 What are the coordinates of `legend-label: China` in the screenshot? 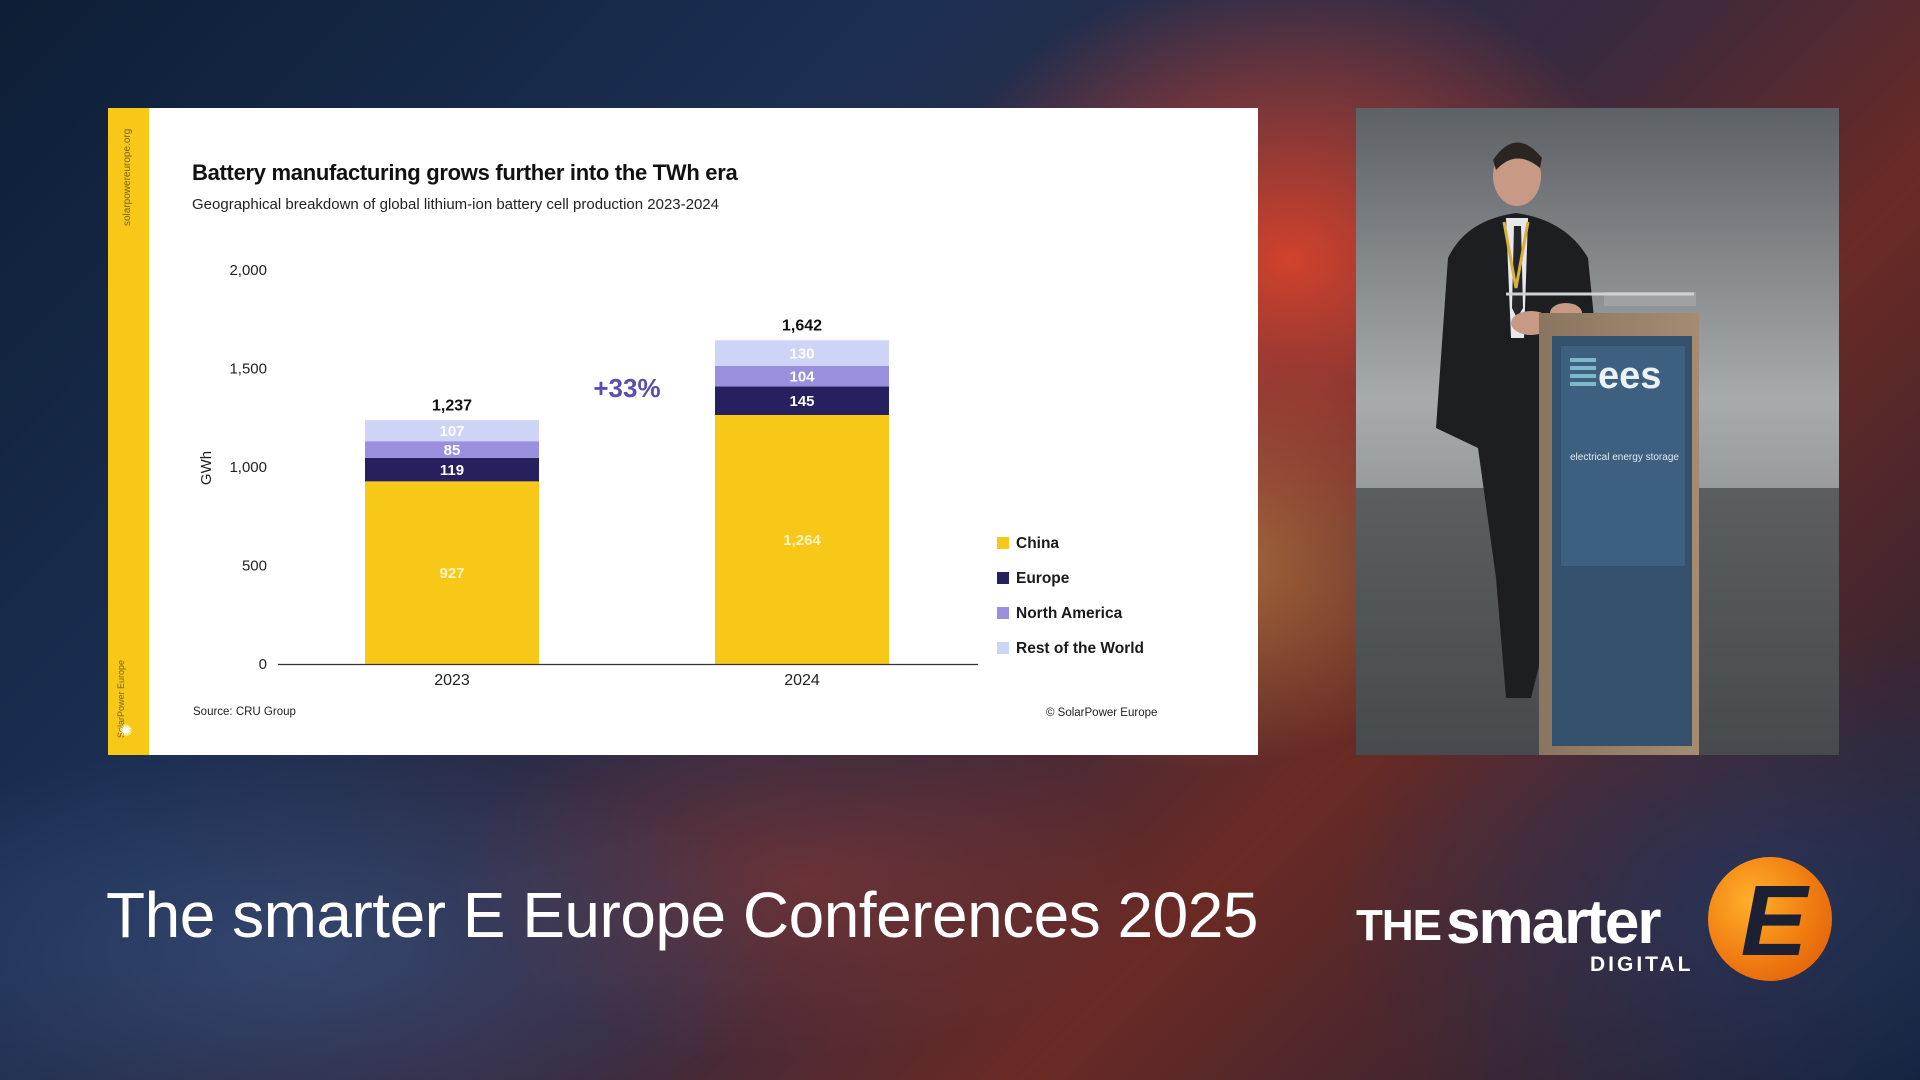 It's located at (1037, 543).